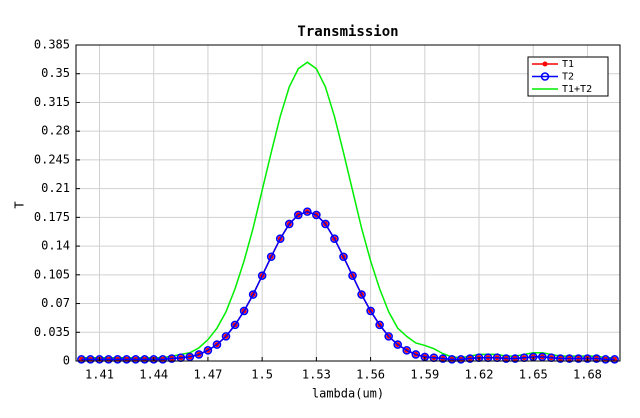 The width and height of the screenshot is (640, 418). I want to click on legend-label: T1+T2, so click(577, 89).